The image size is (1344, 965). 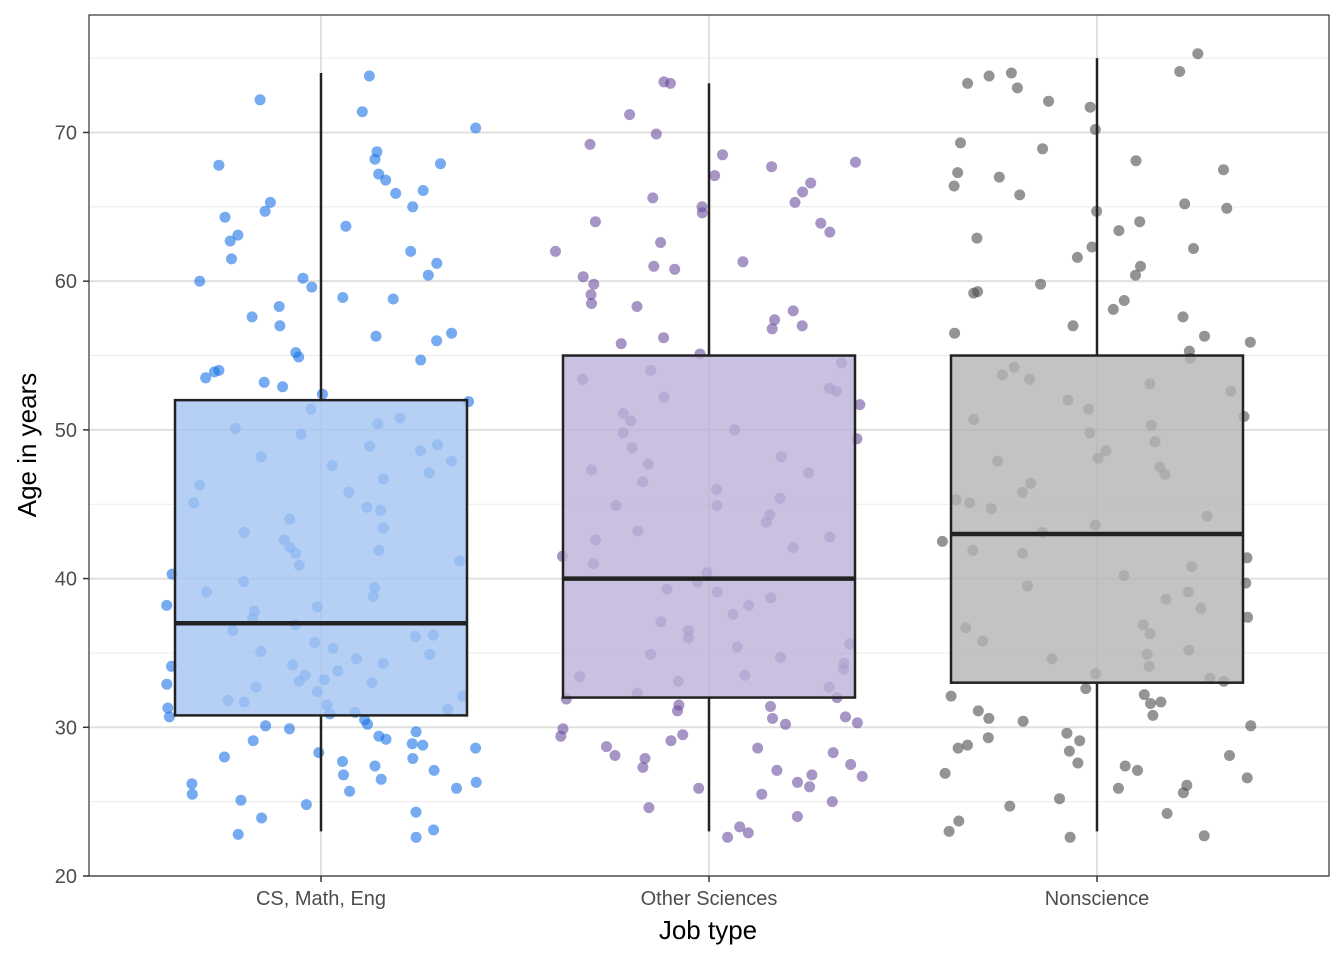 I want to click on y-tick-label: 30, so click(x=66, y=728).